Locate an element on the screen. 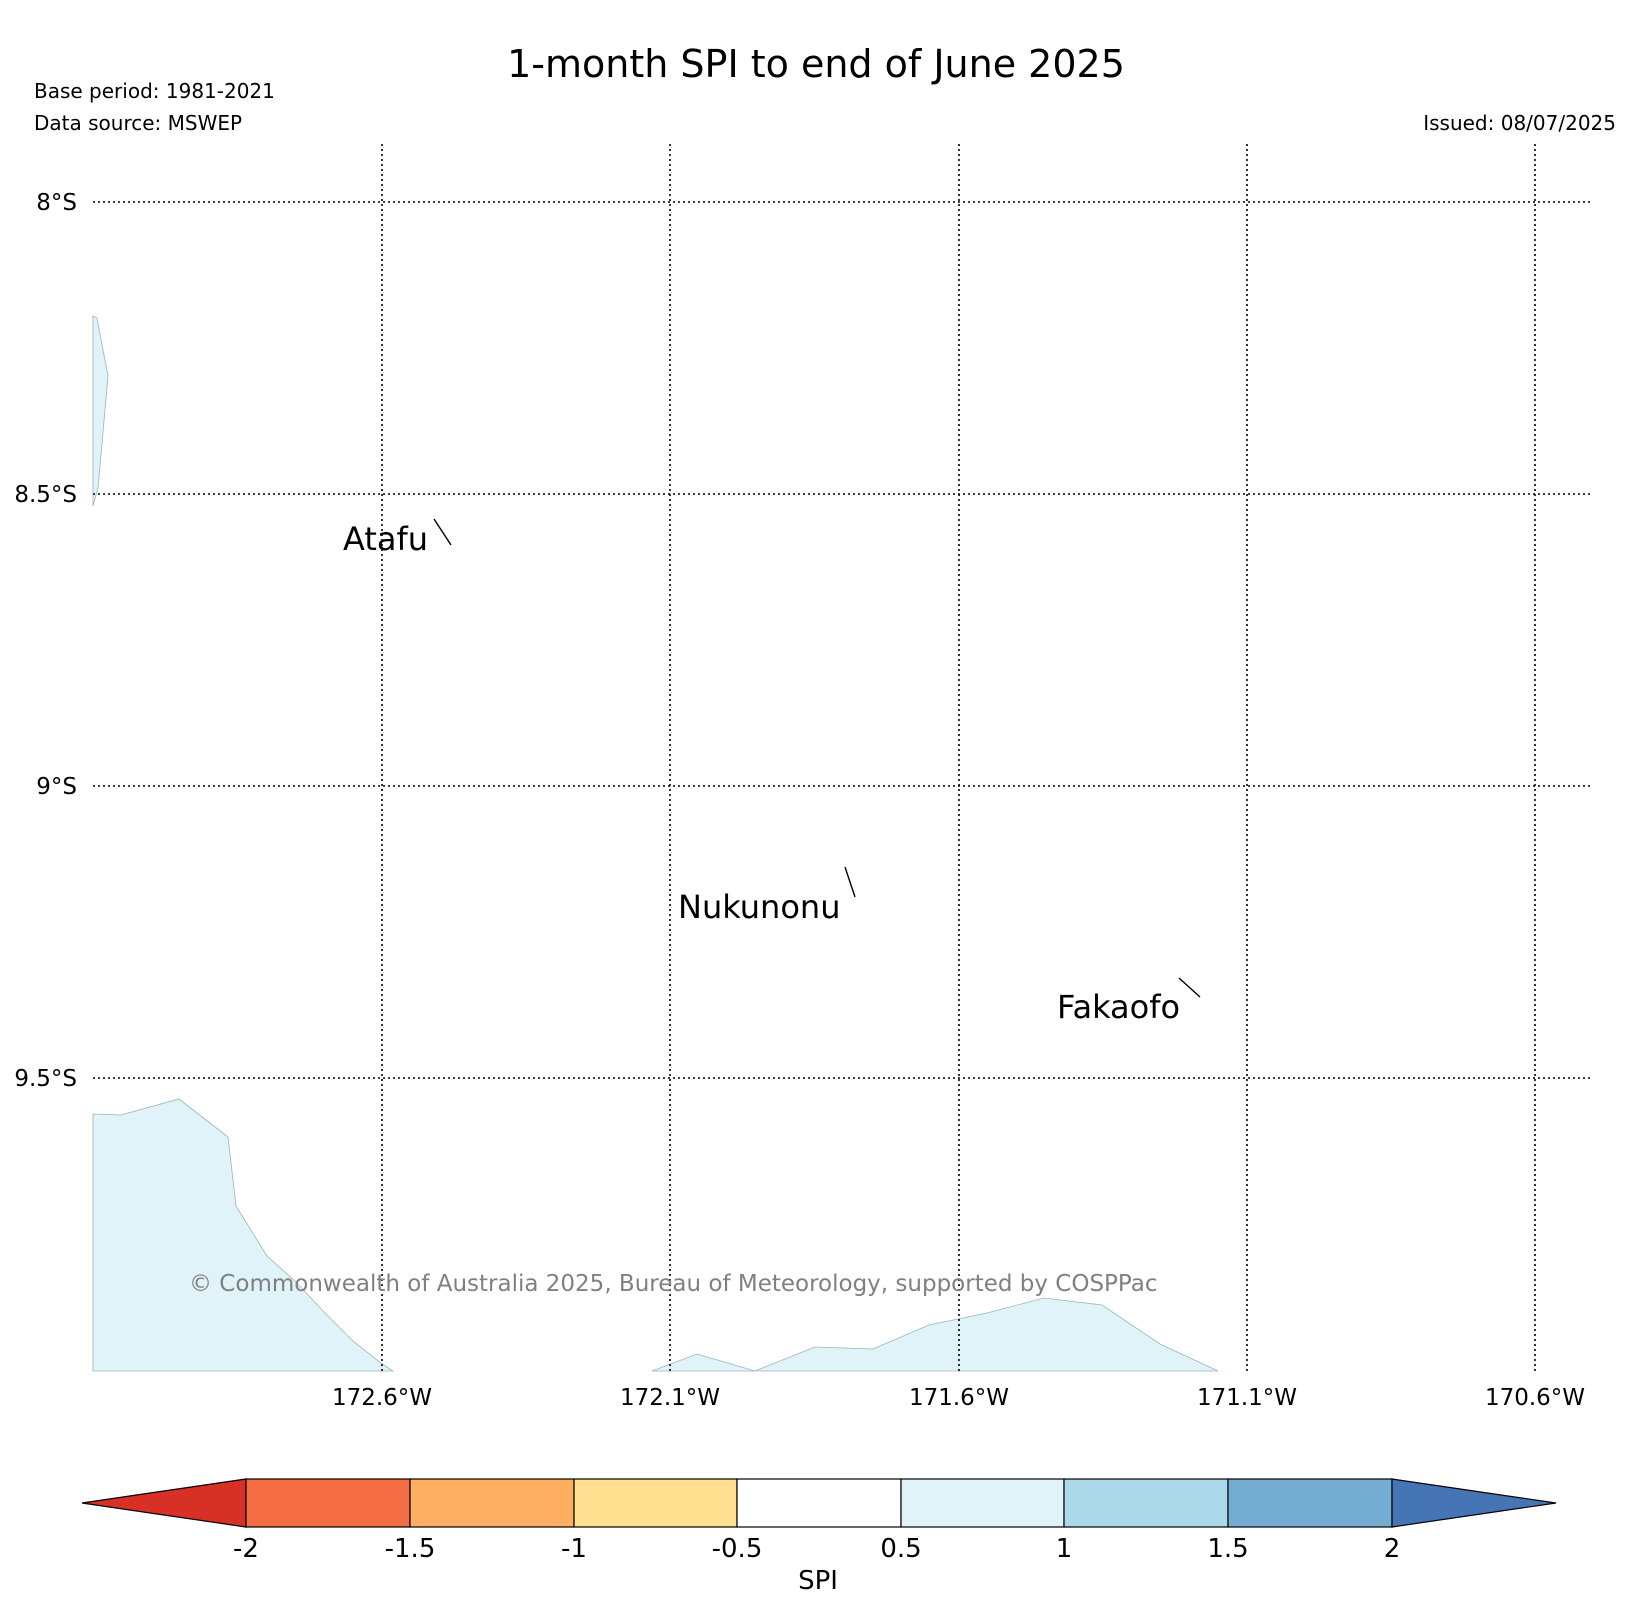 The width and height of the screenshot is (1632, 1609). place-label-fakaofo: Fakaofo is located at coordinates (1118, 1007).